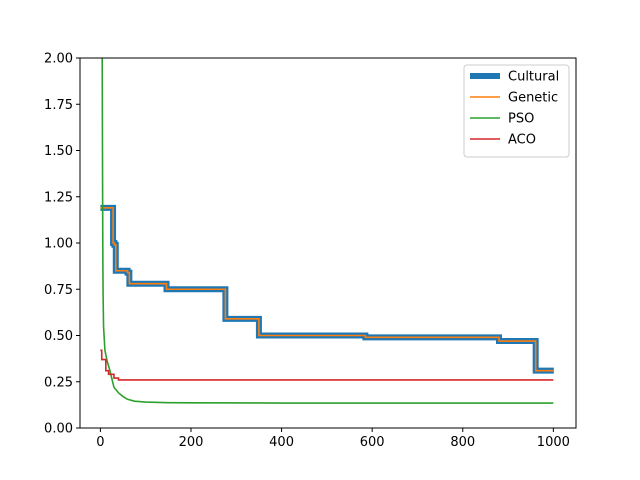  Describe the element at coordinates (533, 77) in the screenshot. I see `legend-label-cultural: Cultural` at that location.